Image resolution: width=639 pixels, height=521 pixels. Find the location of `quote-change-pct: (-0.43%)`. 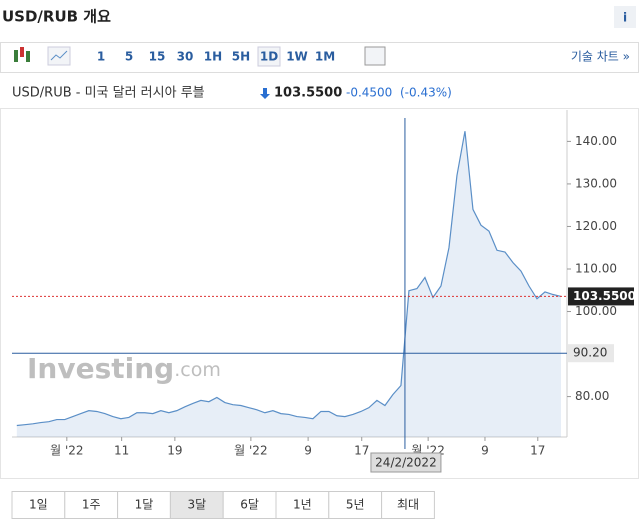

quote-change-pct: (-0.43%) is located at coordinates (426, 93).